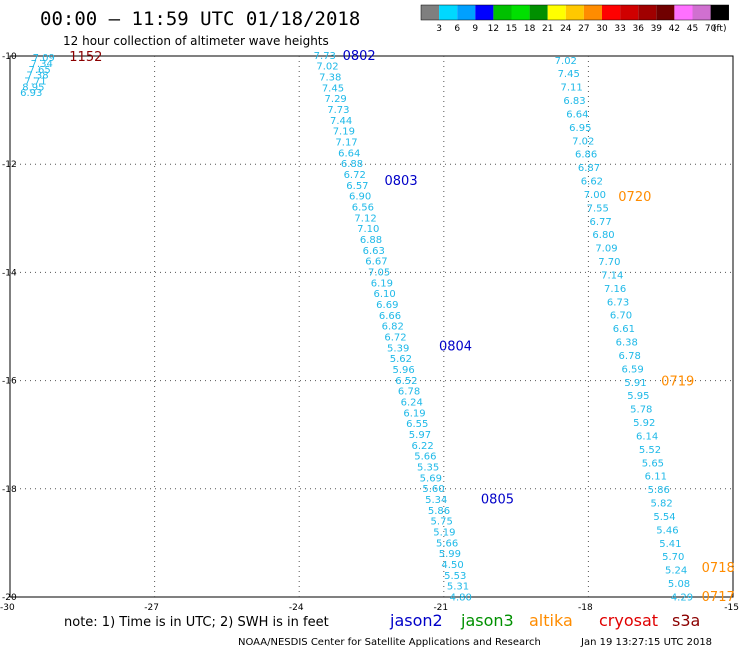 Image resolution: width=740 pixels, height=650 pixels. What do you see at coordinates (31, 93) in the screenshot?
I see `wave-height-value: 6.93` at bounding box center [31, 93].